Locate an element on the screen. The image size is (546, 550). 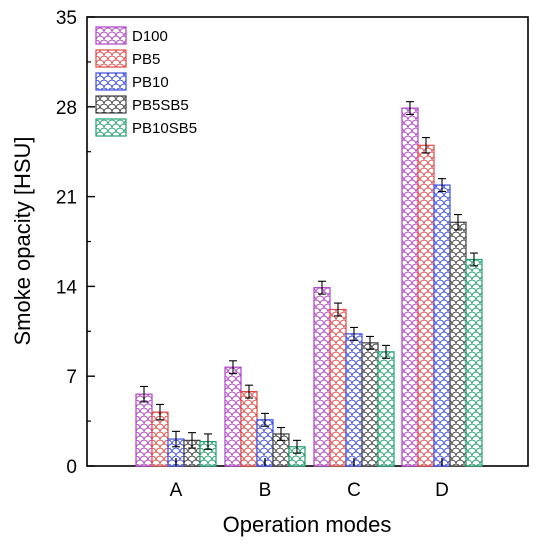
x-axis-title: Operation modes is located at coordinates (307, 524).